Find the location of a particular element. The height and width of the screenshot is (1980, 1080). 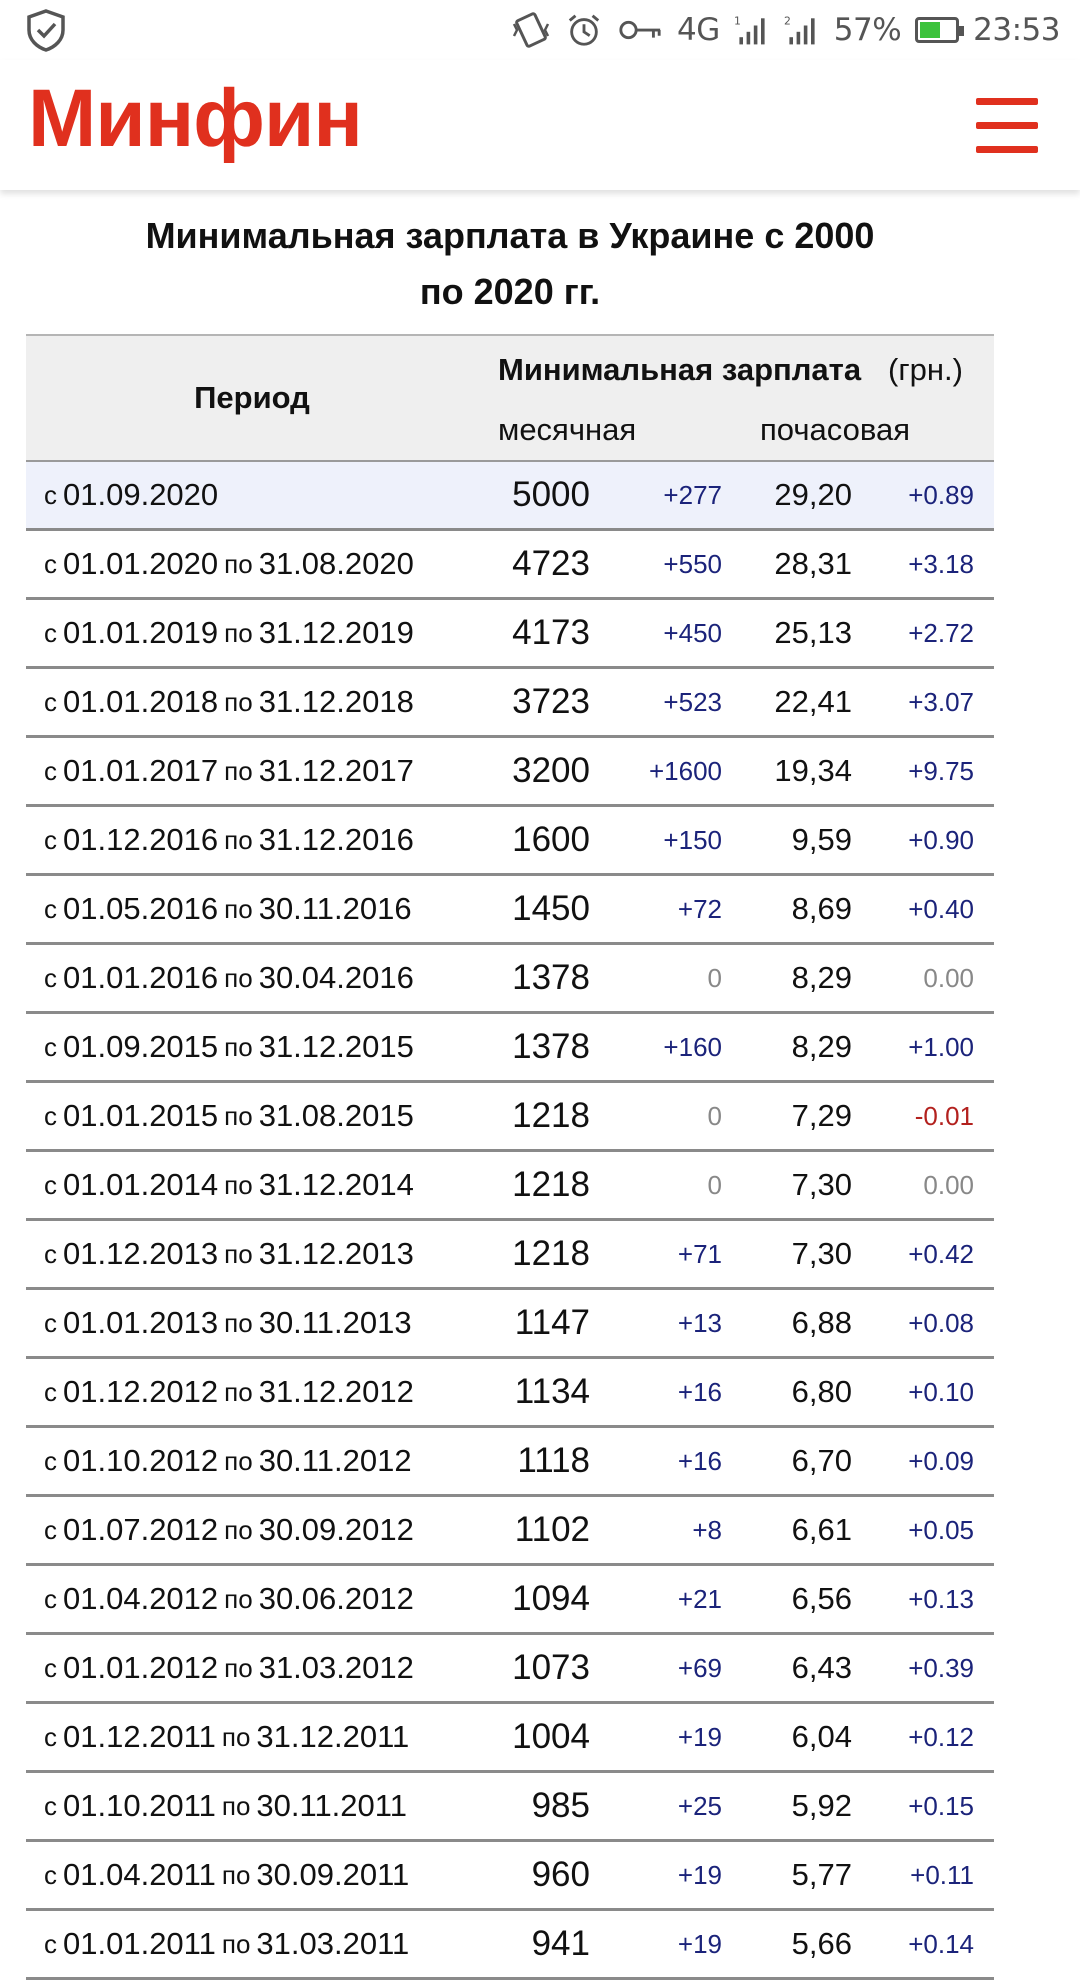

period-cell: с 01.01.2017 по 31.12.2017 is located at coordinates (229, 771).